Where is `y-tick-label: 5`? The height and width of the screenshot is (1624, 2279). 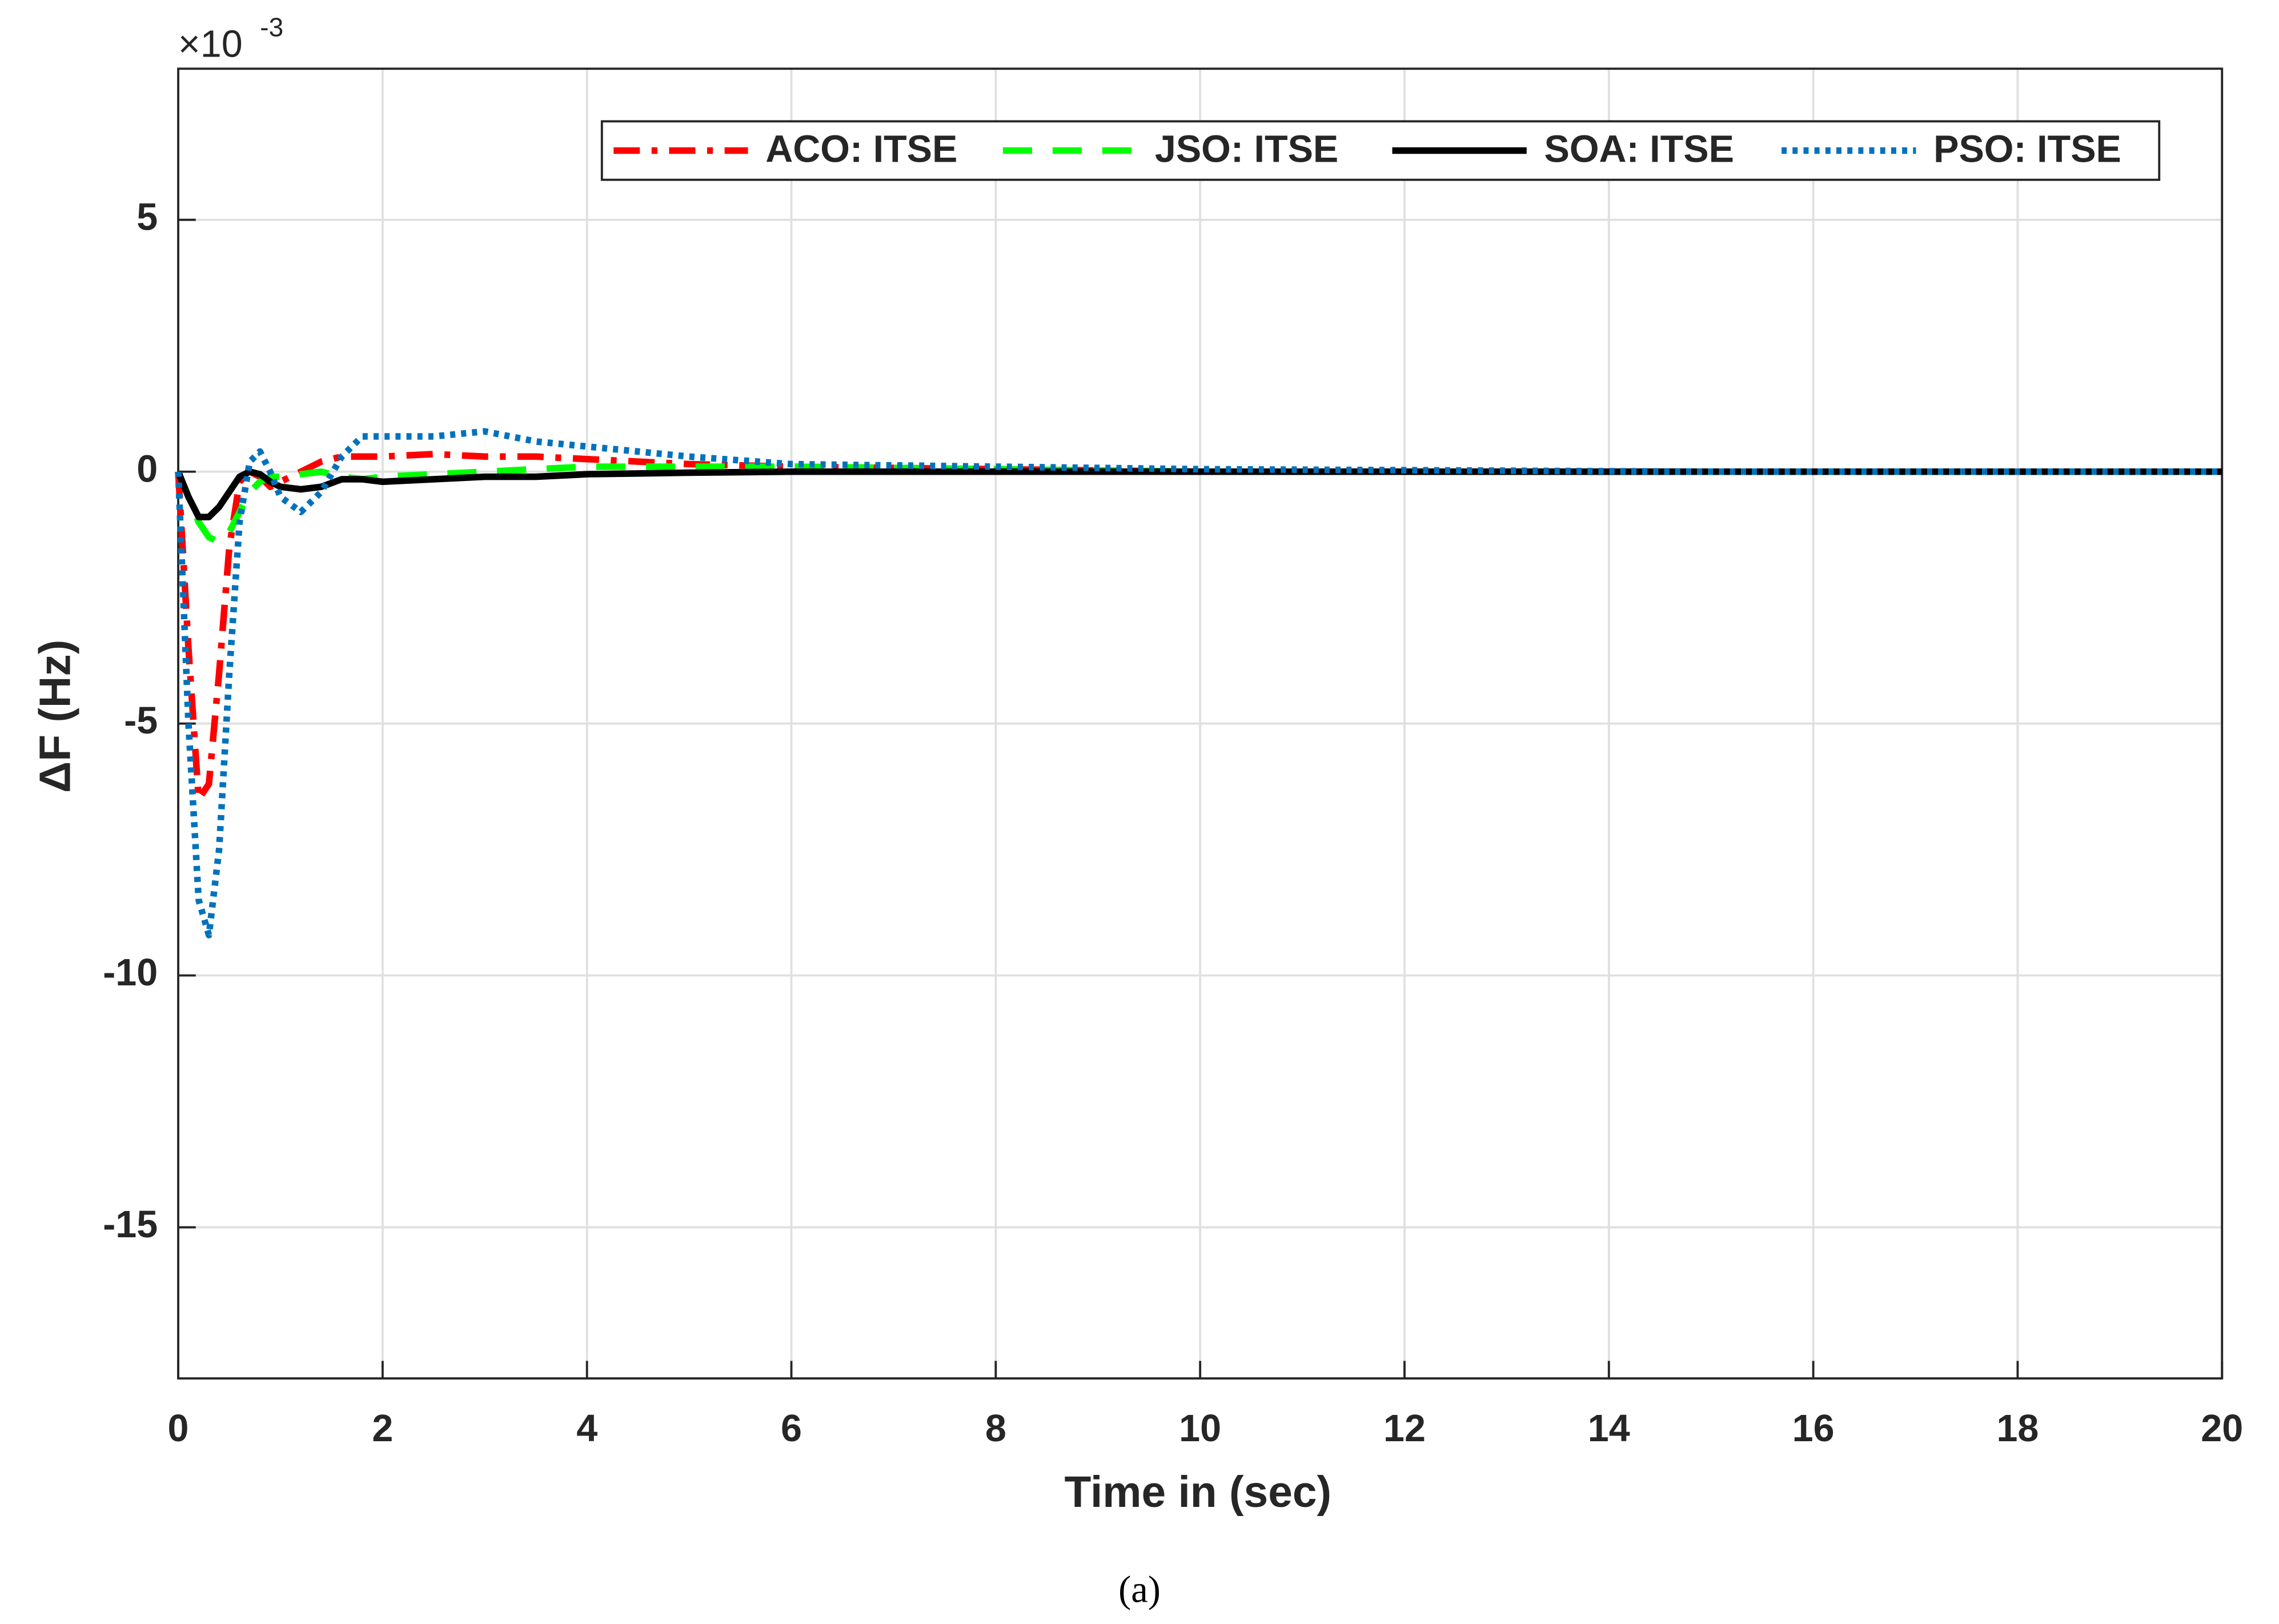
y-tick-label: 5 is located at coordinates (147, 217).